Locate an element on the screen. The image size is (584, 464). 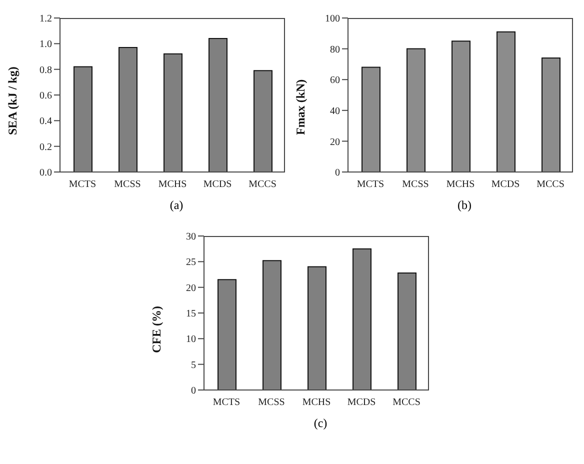
y-tick-label: 0.0 is located at coordinates (46, 173).